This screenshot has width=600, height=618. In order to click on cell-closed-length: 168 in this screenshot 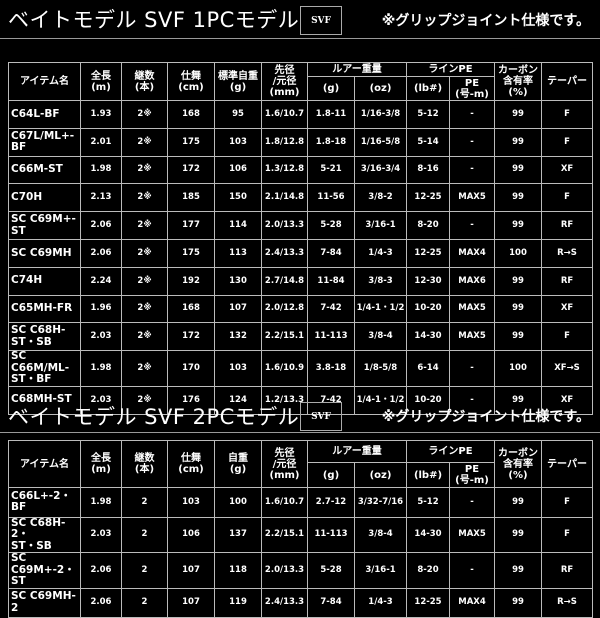, I will do `click(191, 309)`.